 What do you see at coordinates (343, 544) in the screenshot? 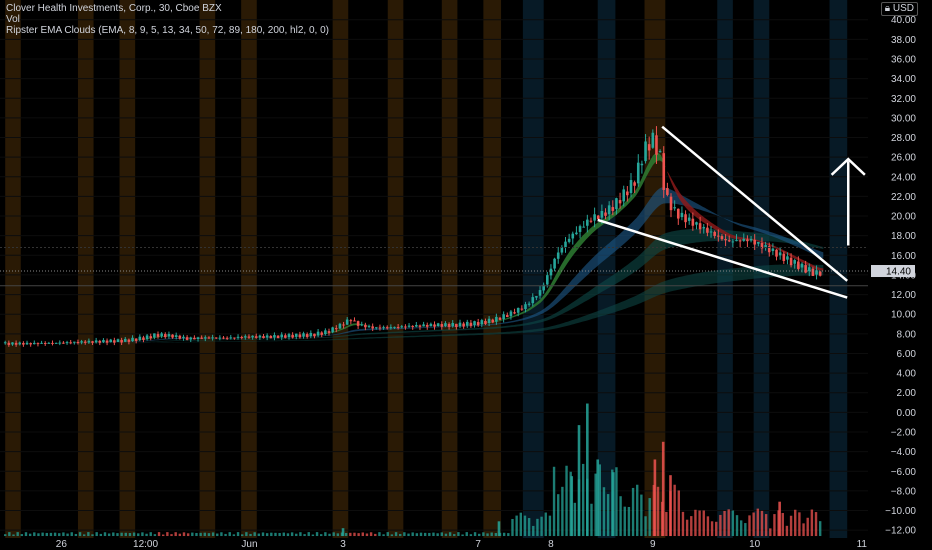
I see `time-tick-label: 3` at bounding box center [343, 544].